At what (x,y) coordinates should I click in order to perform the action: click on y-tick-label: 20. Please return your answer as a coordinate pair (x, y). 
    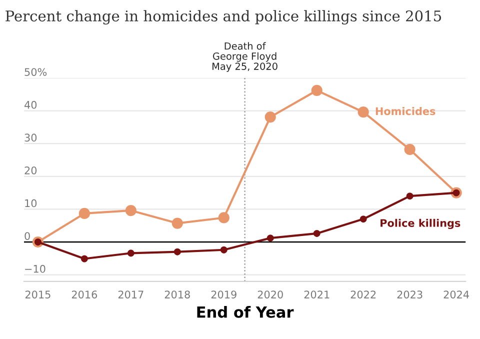
    Looking at the image, I should click on (30, 170).